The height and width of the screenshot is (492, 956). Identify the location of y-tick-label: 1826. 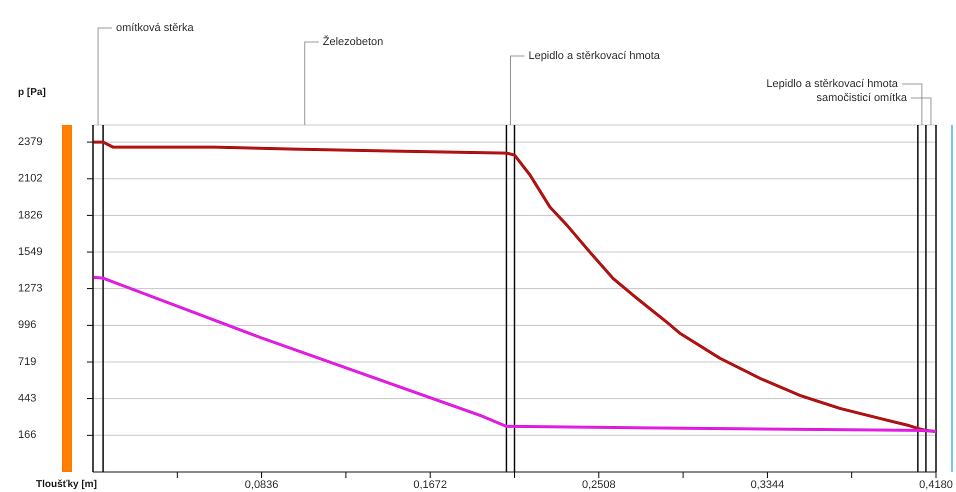
(30, 215).